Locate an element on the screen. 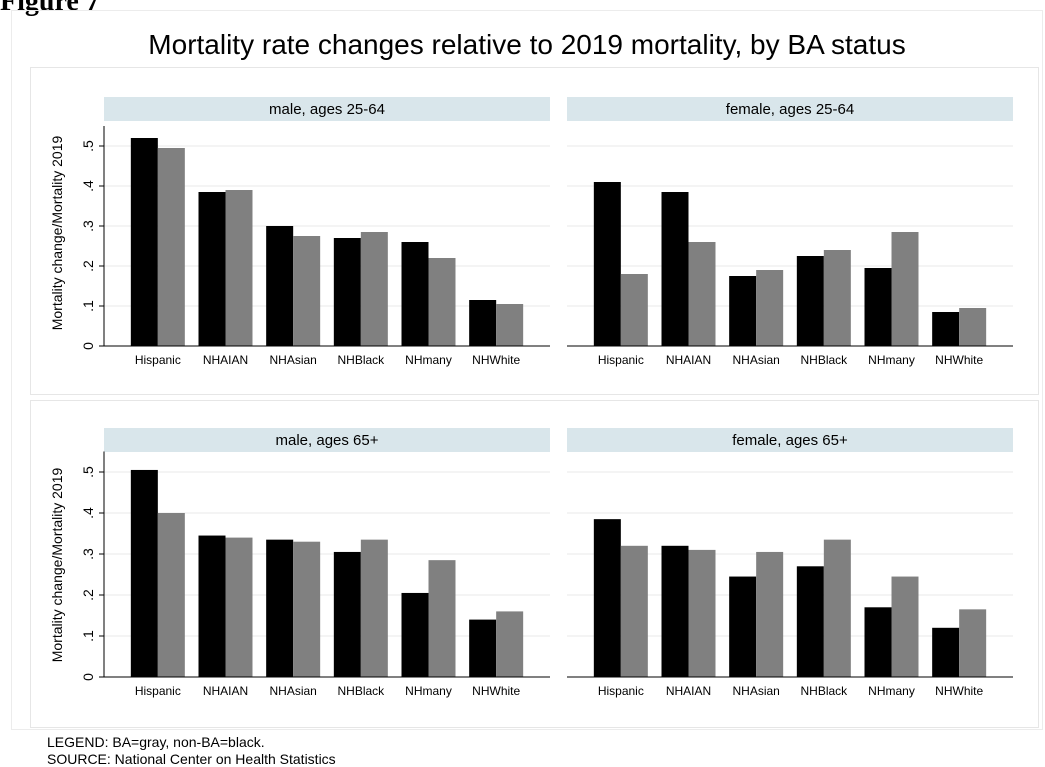  panel-title: female, ages 65+ is located at coordinates (790, 440).